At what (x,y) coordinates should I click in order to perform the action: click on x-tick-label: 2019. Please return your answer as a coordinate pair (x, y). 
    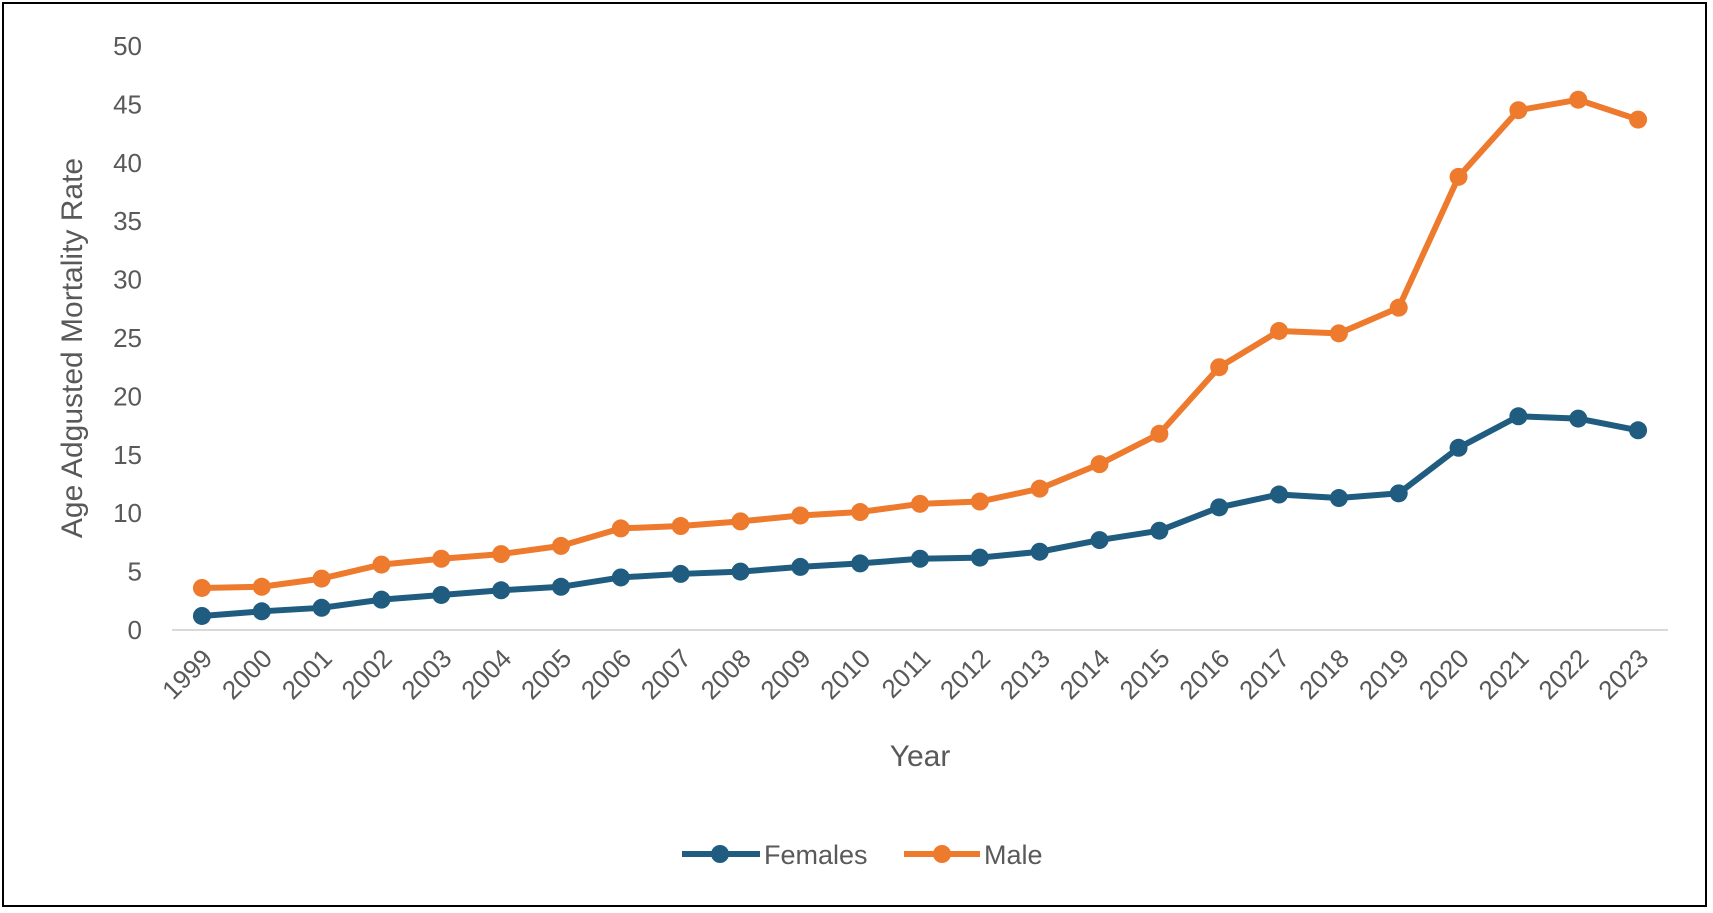
    Looking at the image, I should click on (1384, 674).